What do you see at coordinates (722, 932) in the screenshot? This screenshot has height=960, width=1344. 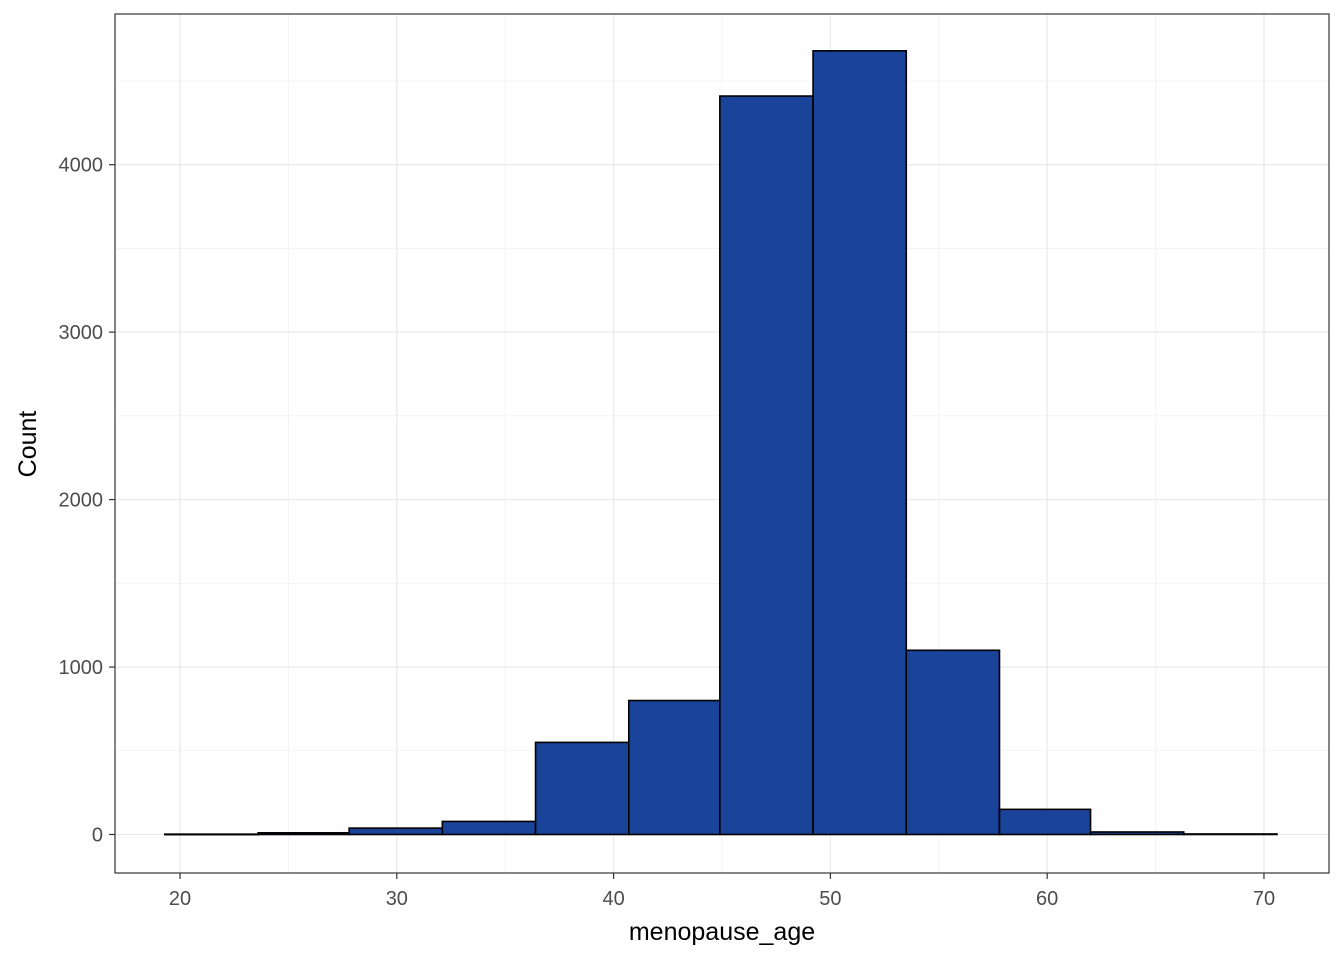 I see `x-axis-title: menopause_age` at bounding box center [722, 932].